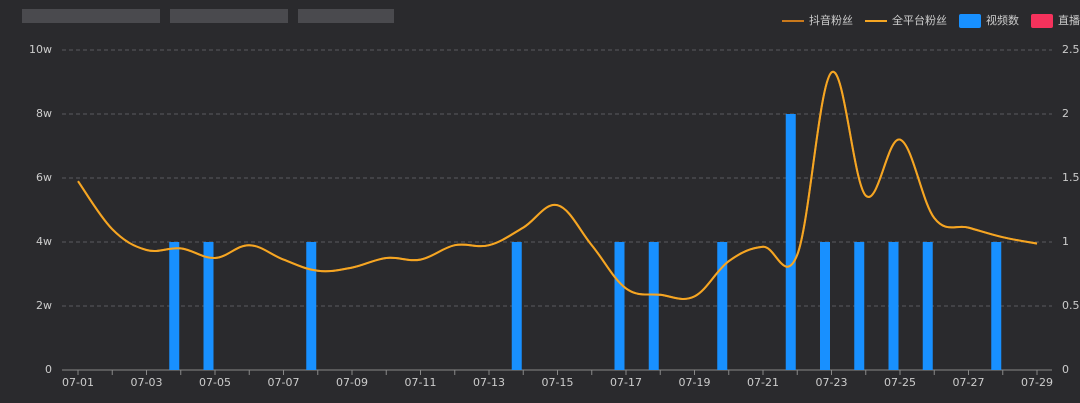 This screenshot has width=1080, height=403. What do you see at coordinates (969, 382) in the screenshot?
I see `x-tick-label: 07-27` at bounding box center [969, 382].